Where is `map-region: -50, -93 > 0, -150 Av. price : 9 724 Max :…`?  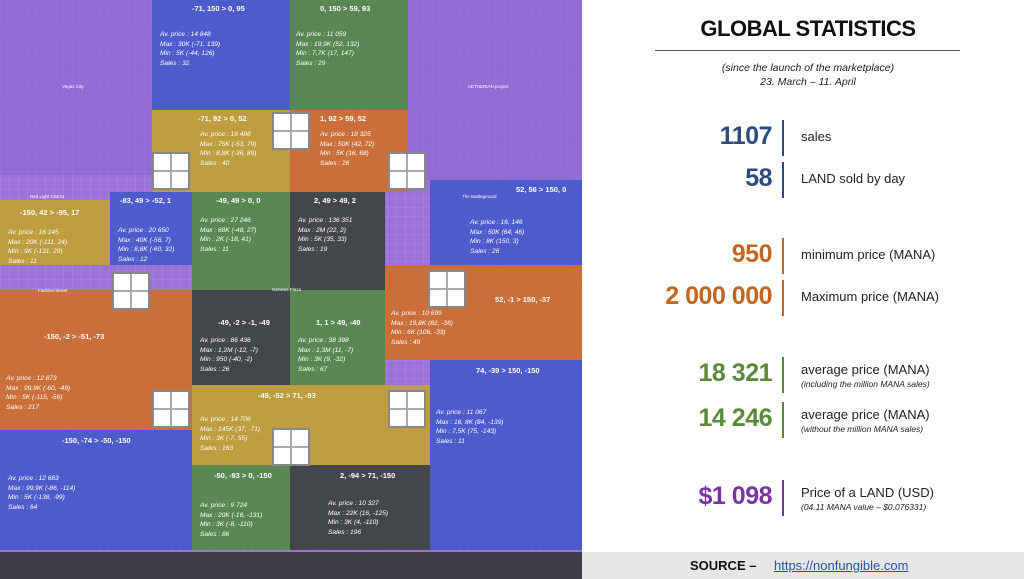
map-region: -50, -93 > 0, -150 Av. price : 9 724 Max :… is located at coordinates (241, 507).